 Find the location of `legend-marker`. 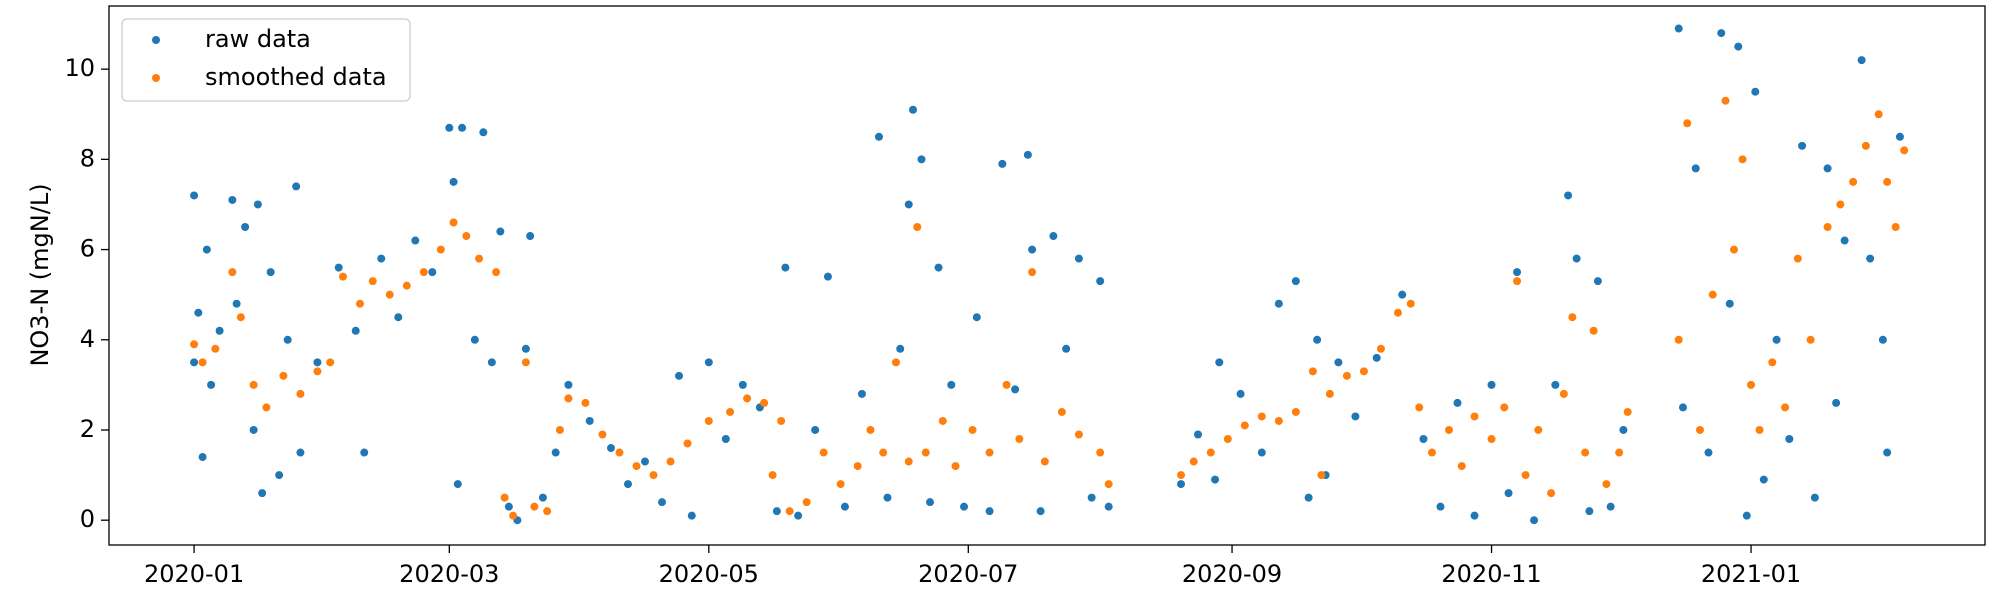

legend-marker is located at coordinates (156, 78).